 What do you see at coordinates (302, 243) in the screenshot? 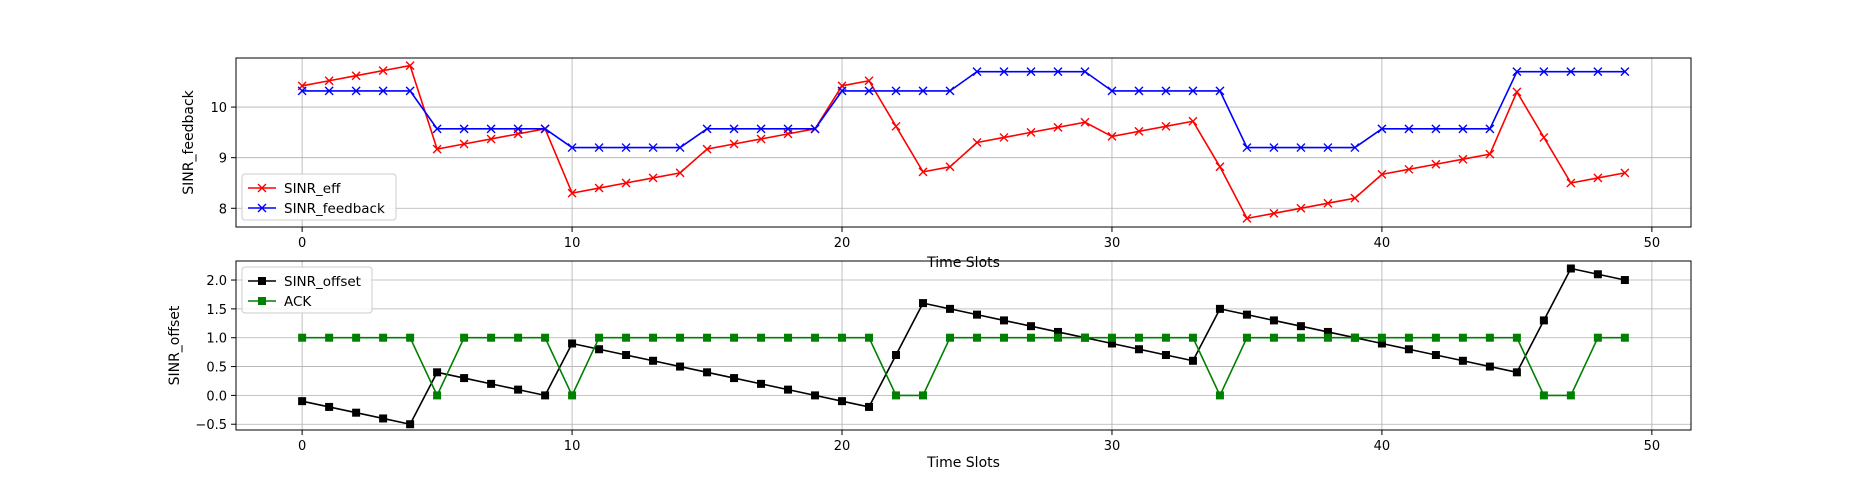
I see `x-tick-label: 0` at bounding box center [302, 243].